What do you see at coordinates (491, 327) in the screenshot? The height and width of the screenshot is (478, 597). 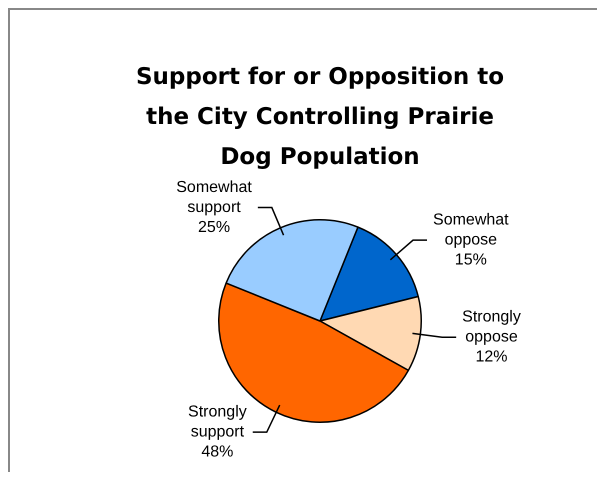 I see `slice-label: Strongly oppose` at bounding box center [491, 327].